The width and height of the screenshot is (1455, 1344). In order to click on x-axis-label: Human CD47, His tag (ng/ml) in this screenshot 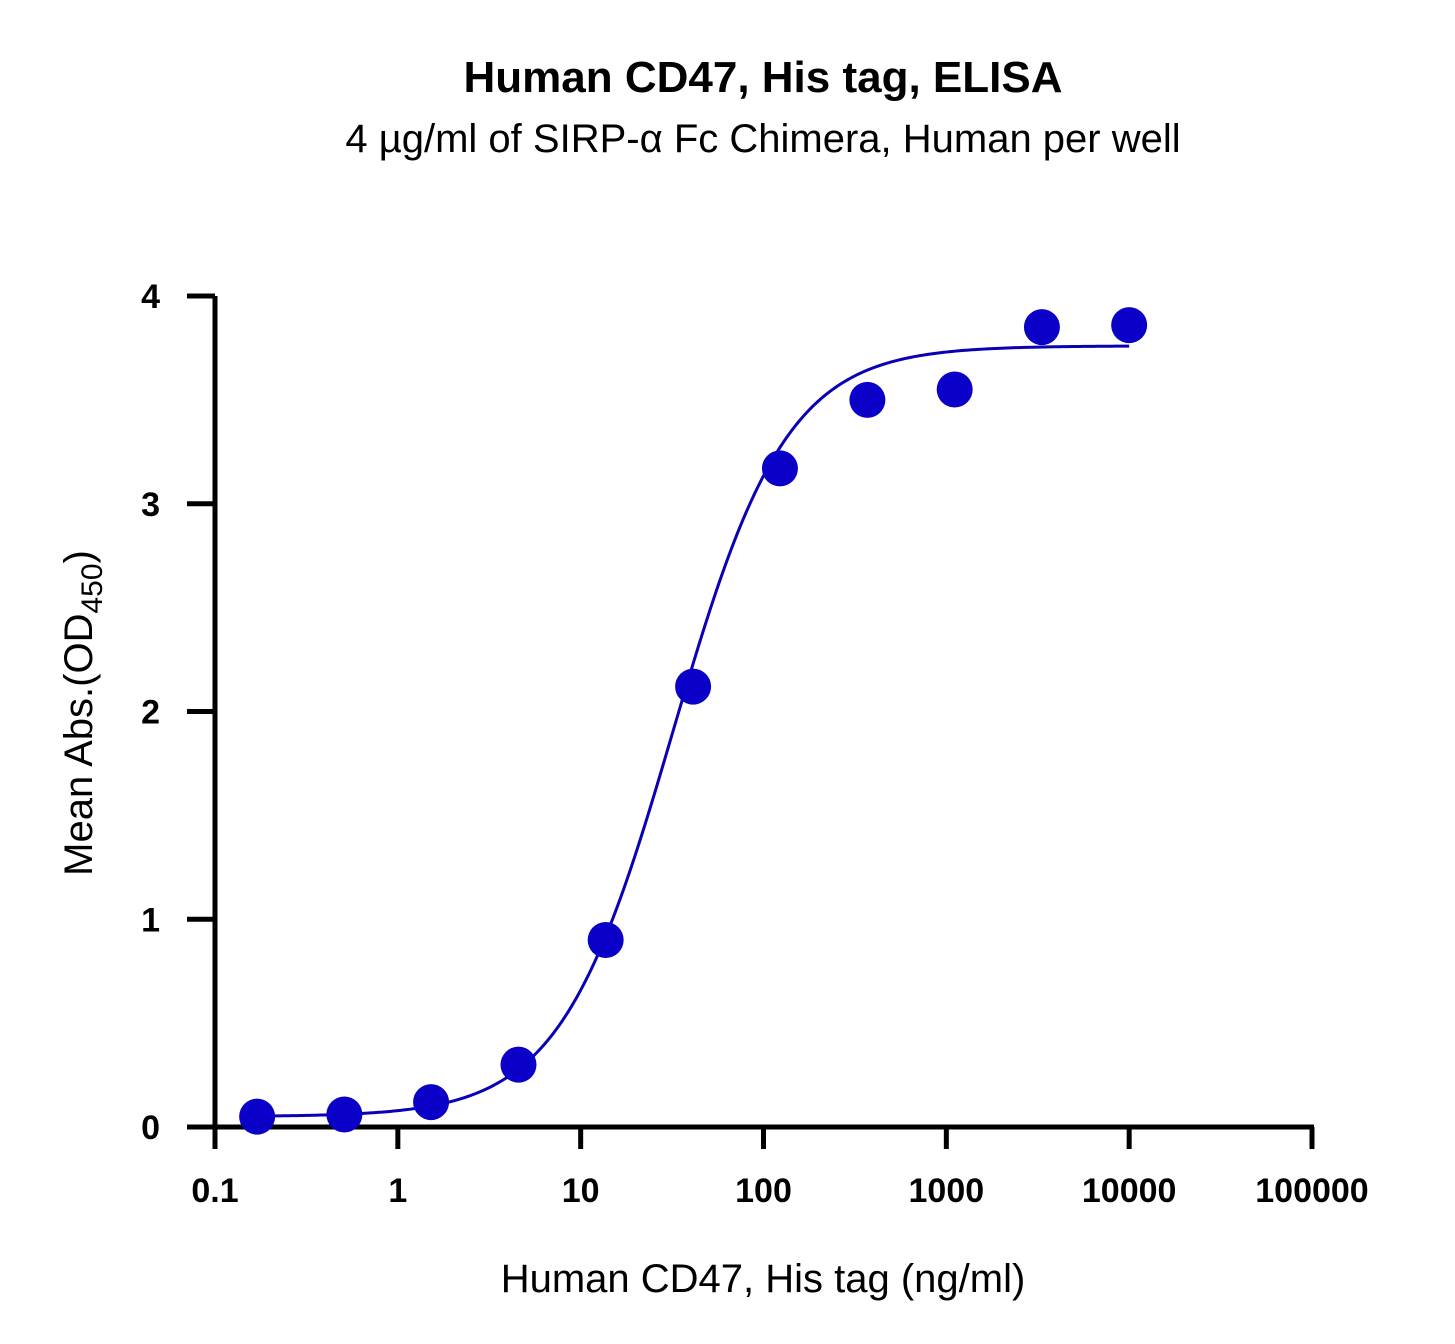, I will do `click(763, 1279)`.